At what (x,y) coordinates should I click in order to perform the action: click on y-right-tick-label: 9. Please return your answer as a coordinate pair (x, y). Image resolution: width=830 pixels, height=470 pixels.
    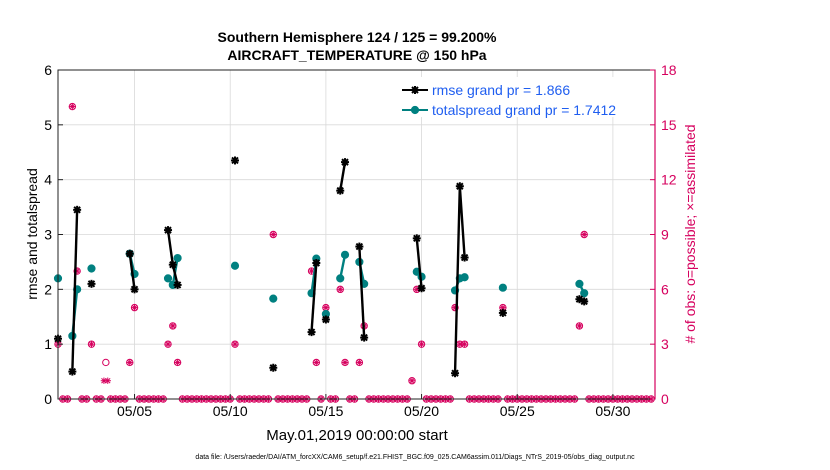
    Looking at the image, I should click on (665, 235).